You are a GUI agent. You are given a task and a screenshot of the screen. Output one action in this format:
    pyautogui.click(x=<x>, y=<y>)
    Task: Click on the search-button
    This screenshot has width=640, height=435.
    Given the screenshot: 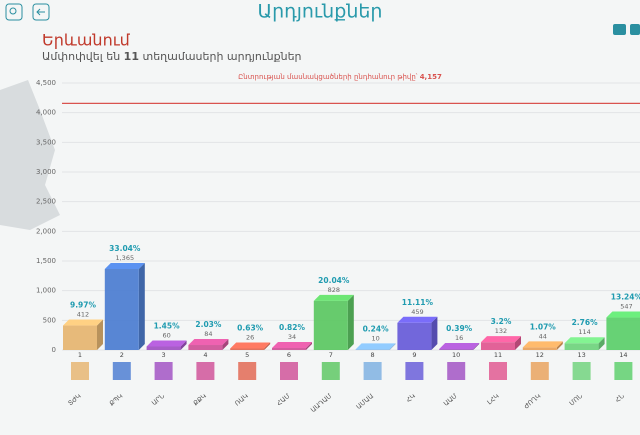 What is the action you would take?
    pyautogui.click(x=14, y=12)
    